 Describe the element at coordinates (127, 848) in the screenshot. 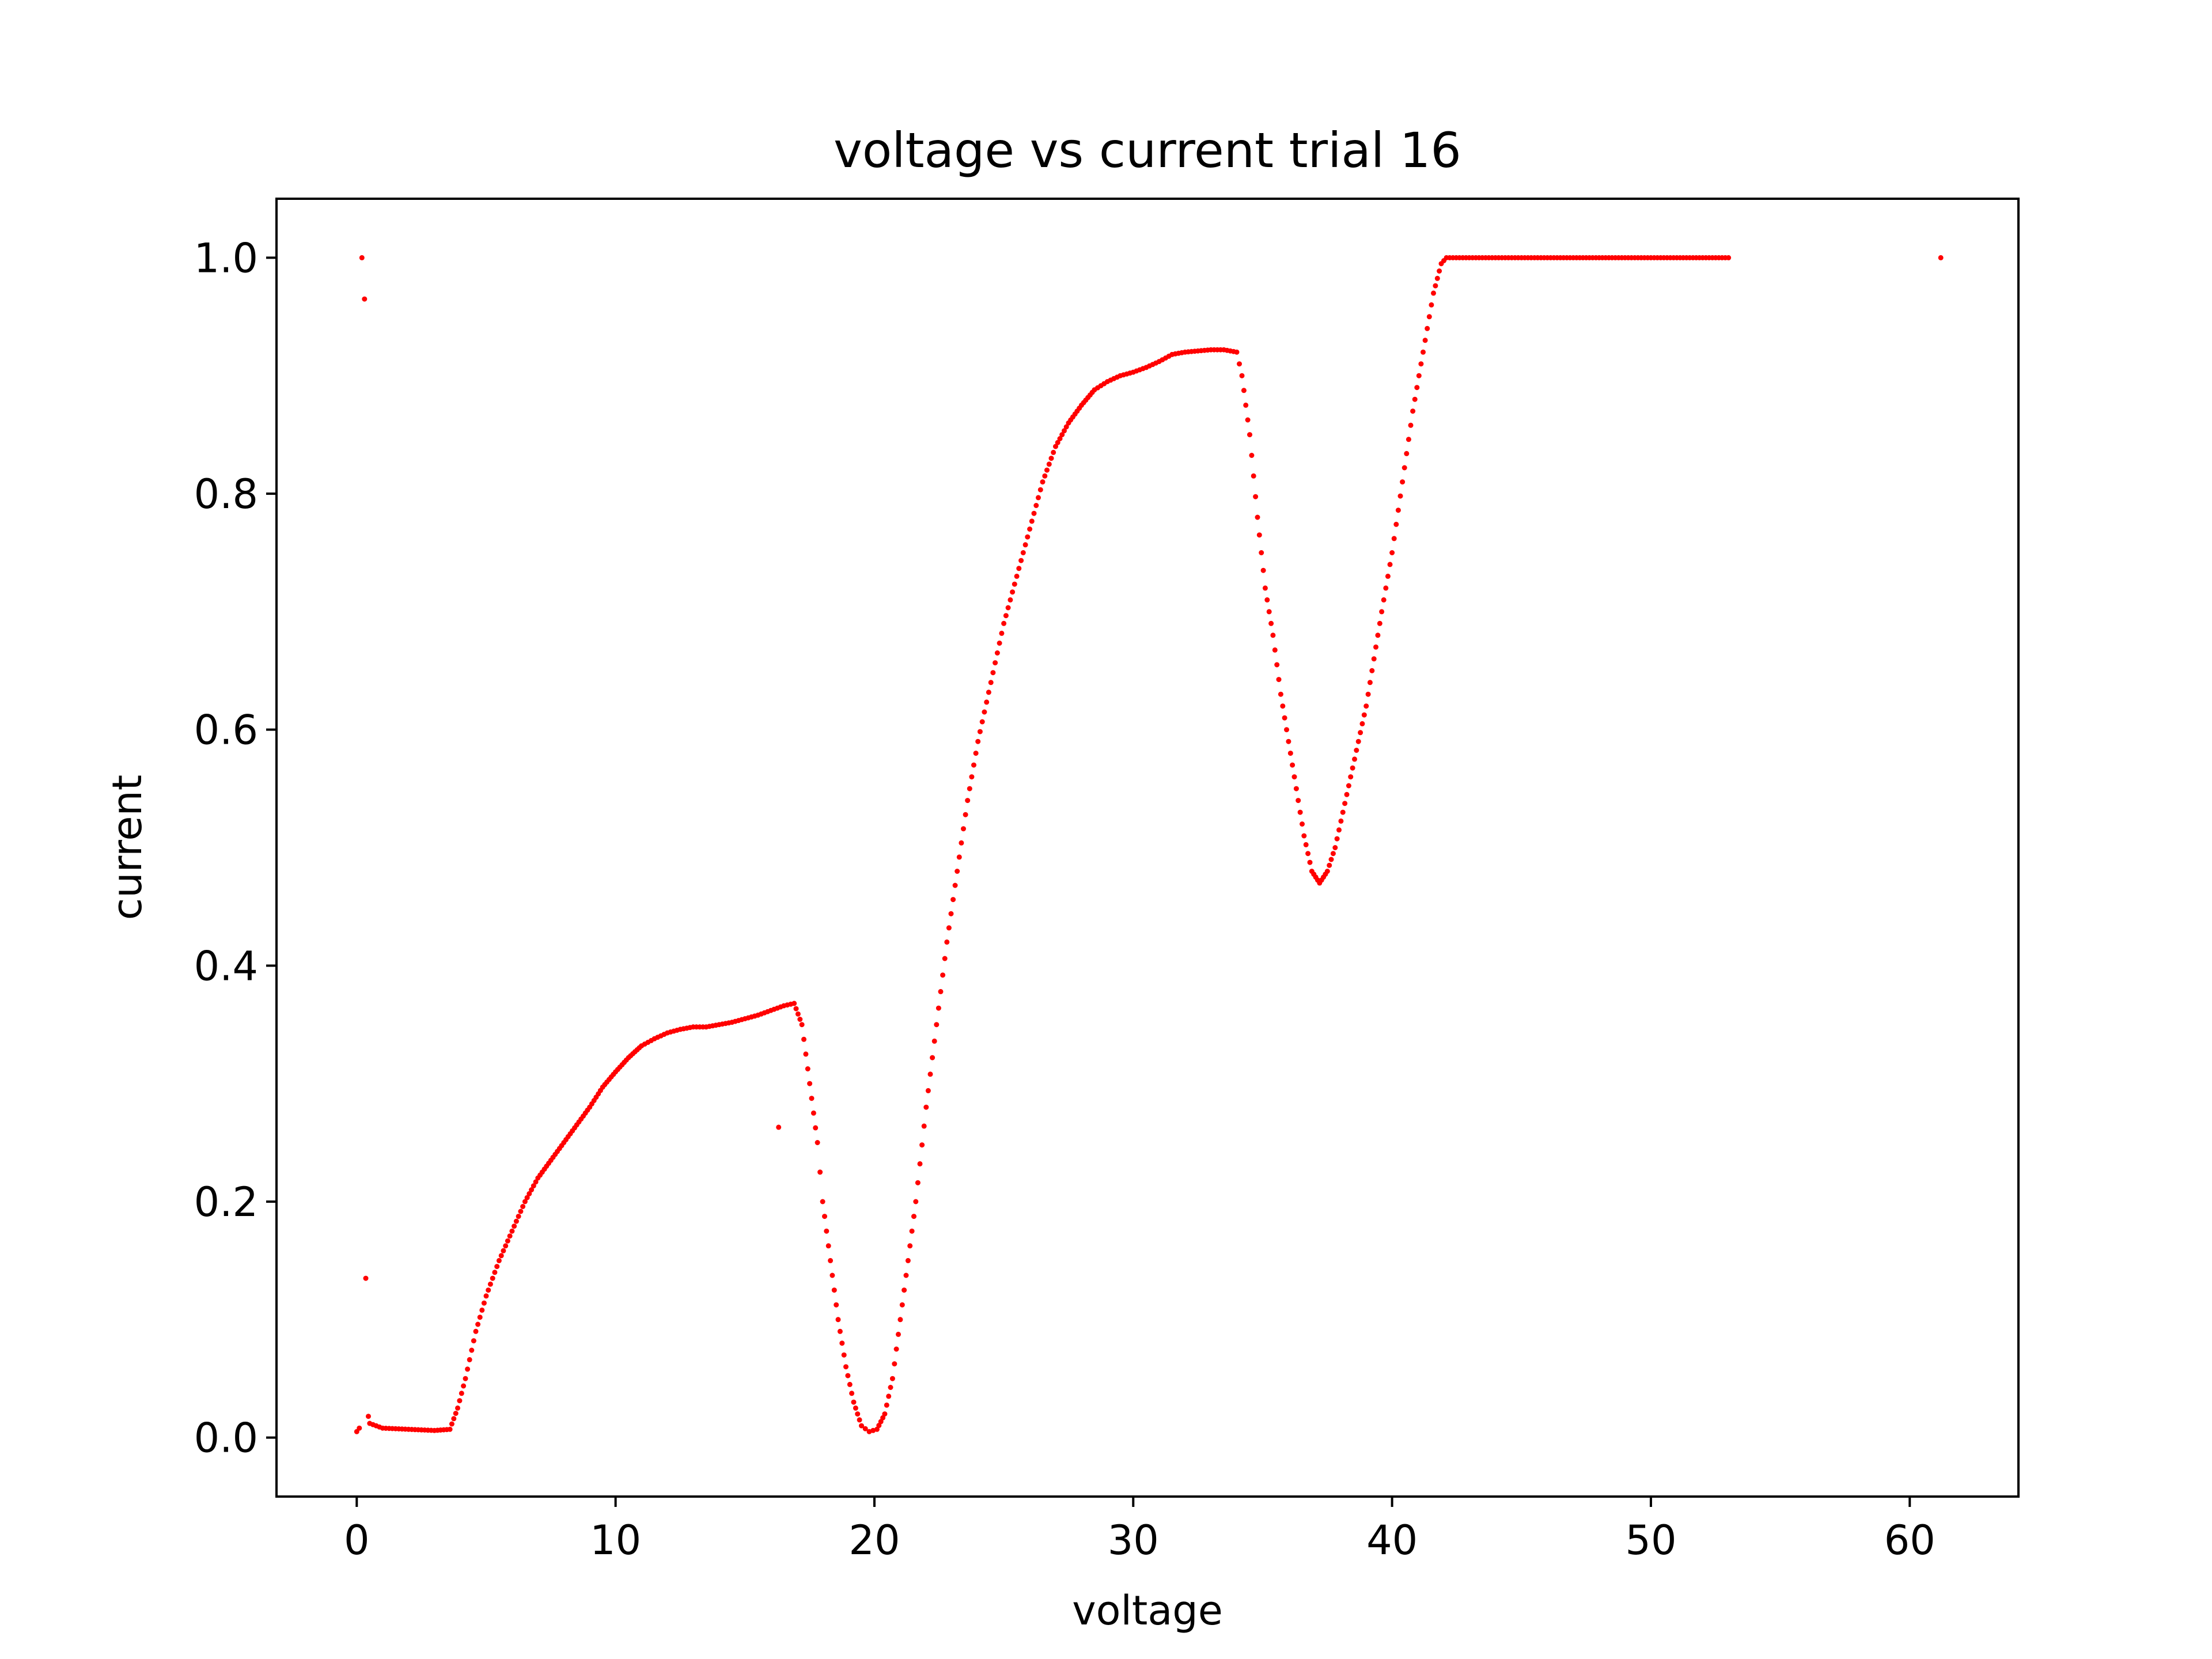

I see `y-axis-label: current` at that location.